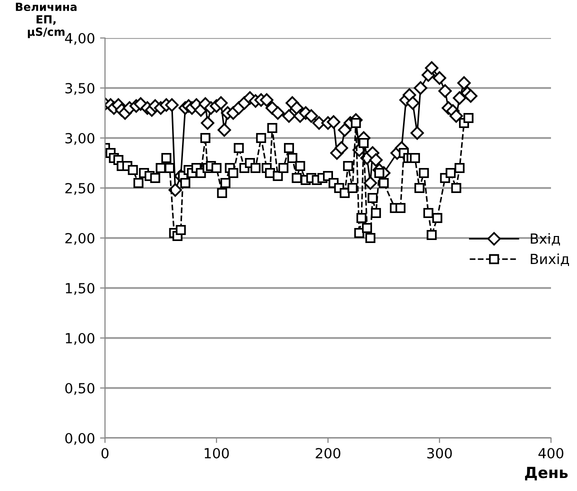  Describe the element at coordinates (79, 238) in the screenshot. I see `y-tick-label: 2,00` at that location.